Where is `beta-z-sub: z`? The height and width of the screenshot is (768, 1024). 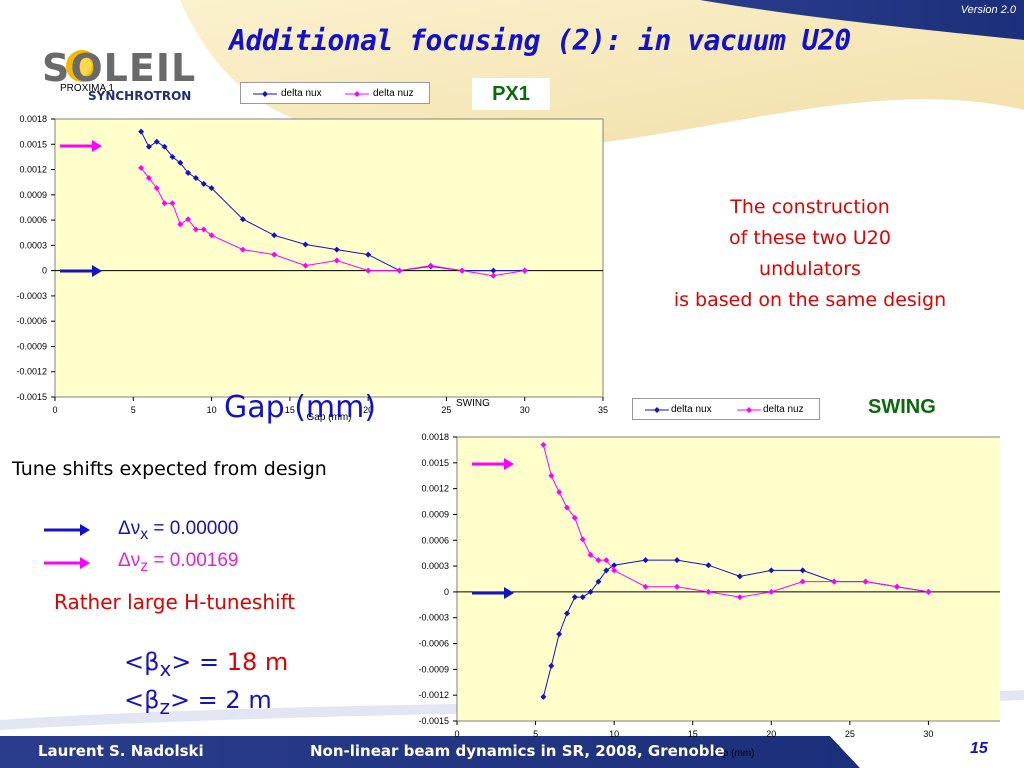 beta-z-sub: z is located at coordinates (164, 706).